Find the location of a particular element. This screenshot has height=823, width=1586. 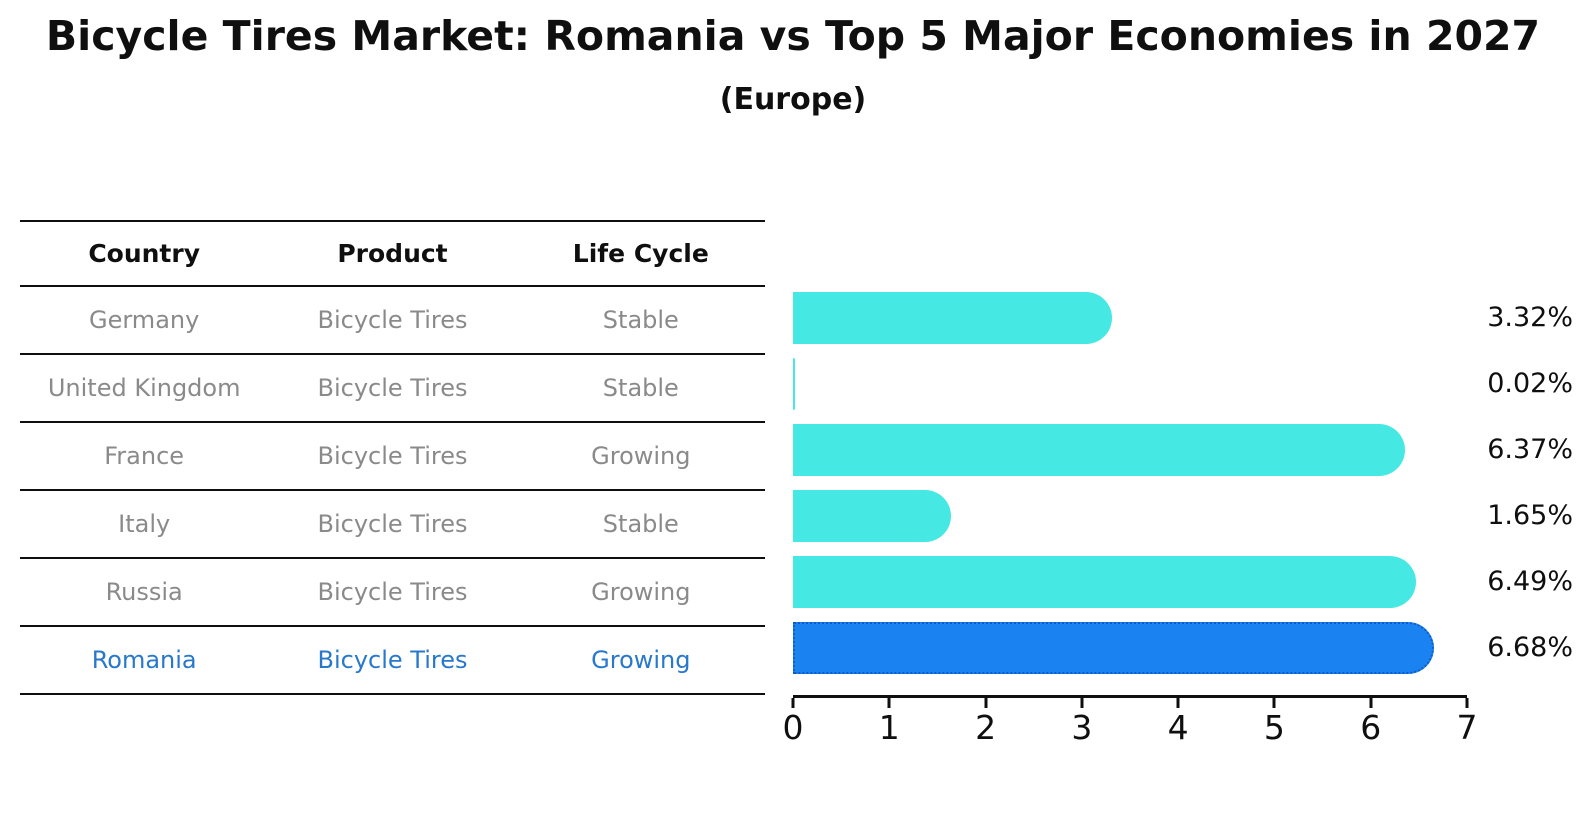

tick-label: 7 is located at coordinates (1467, 727).